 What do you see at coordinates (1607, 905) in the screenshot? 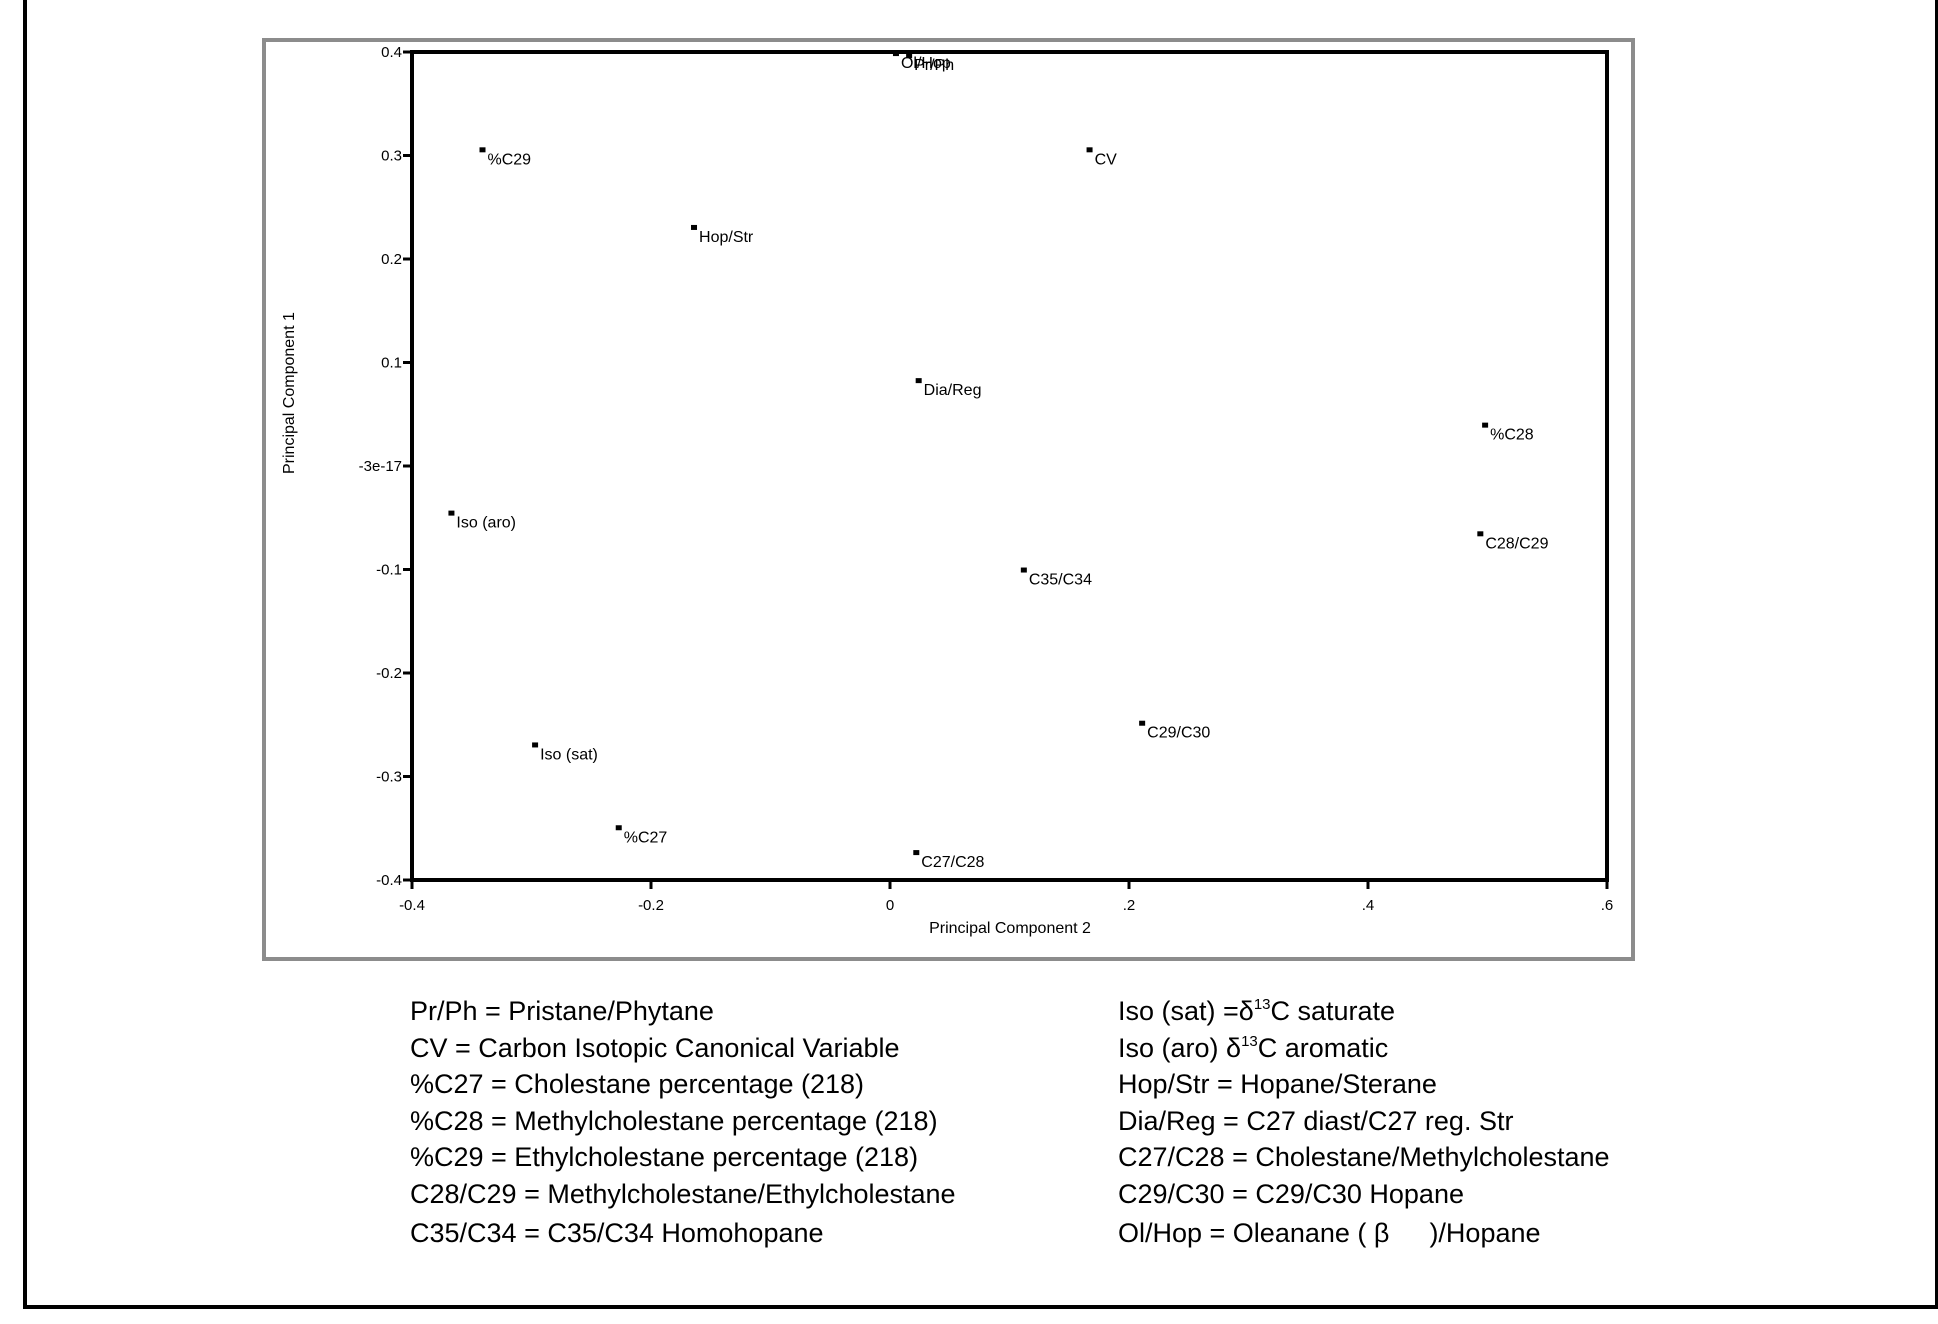
I see `x-tick-label: .6` at bounding box center [1607, 905].